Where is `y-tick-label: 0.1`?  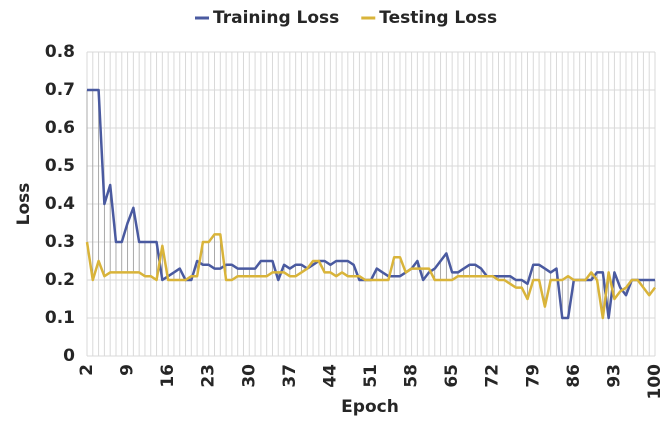 y-tick-label: 0.1 is located at coordinates (60, 318).